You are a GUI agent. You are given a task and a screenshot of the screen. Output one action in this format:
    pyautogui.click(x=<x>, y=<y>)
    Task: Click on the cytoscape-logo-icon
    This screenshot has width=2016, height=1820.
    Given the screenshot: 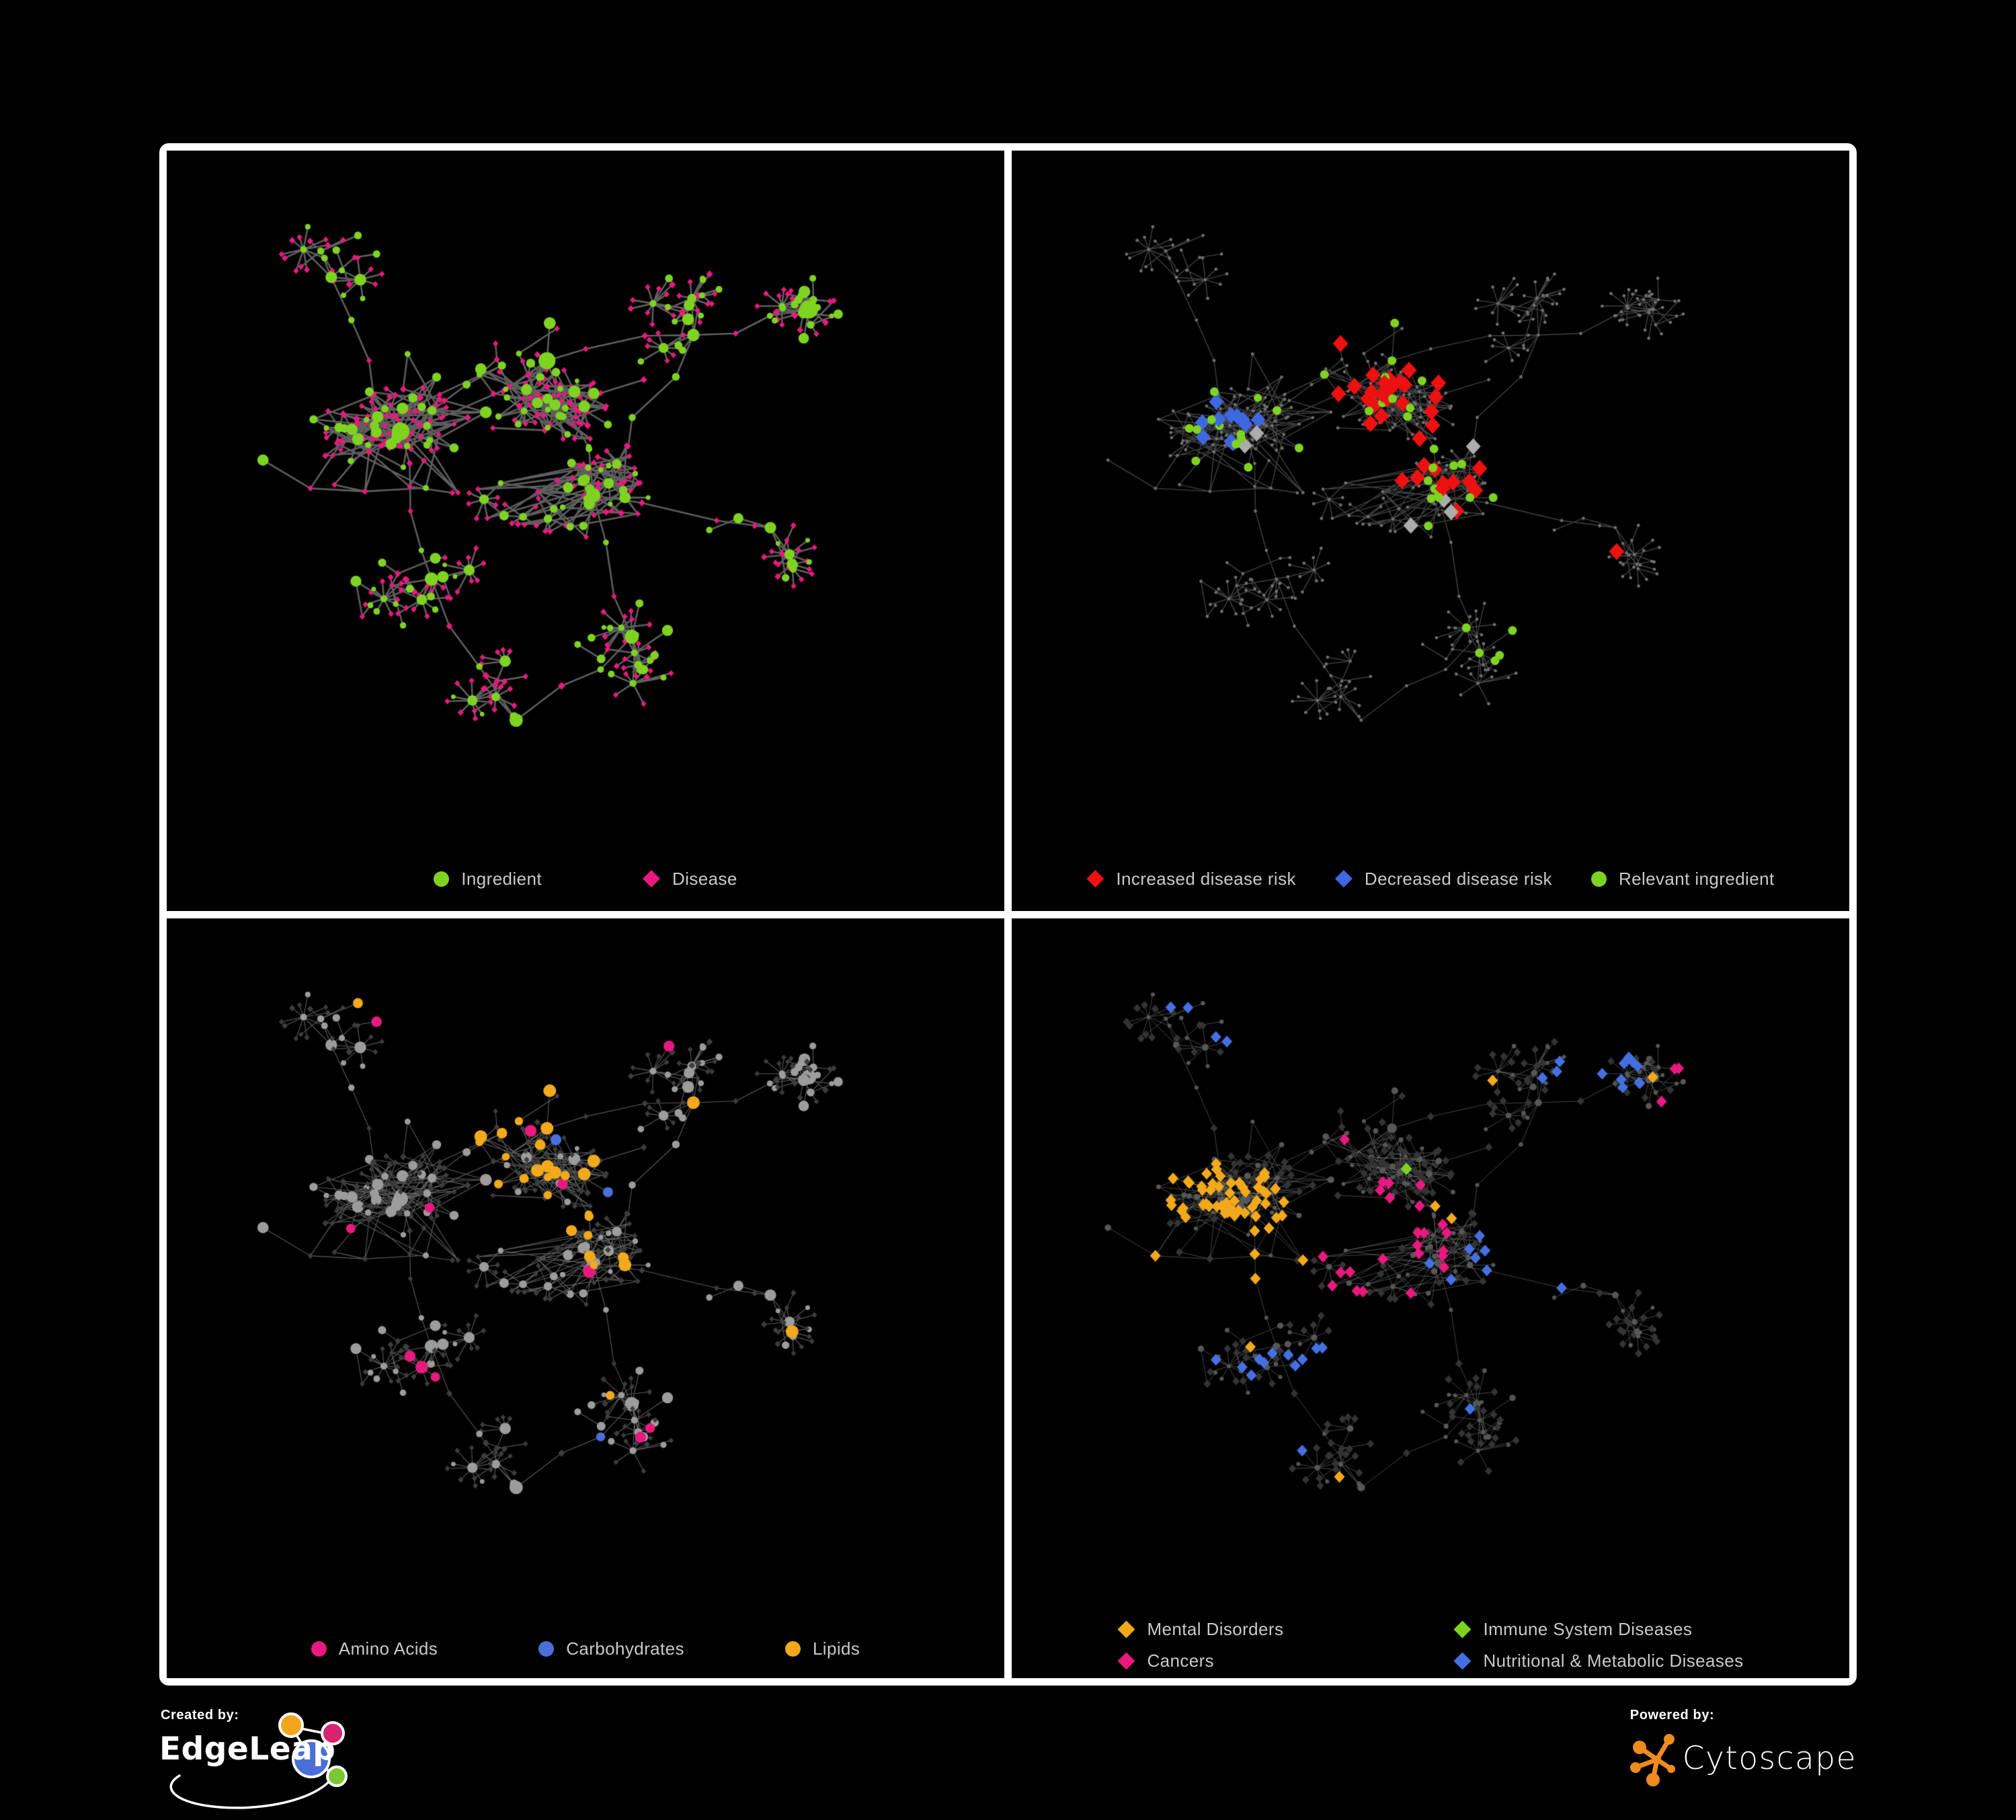 What is the action you would take?
    pyautogui.click(x=1652, y=1760)
    